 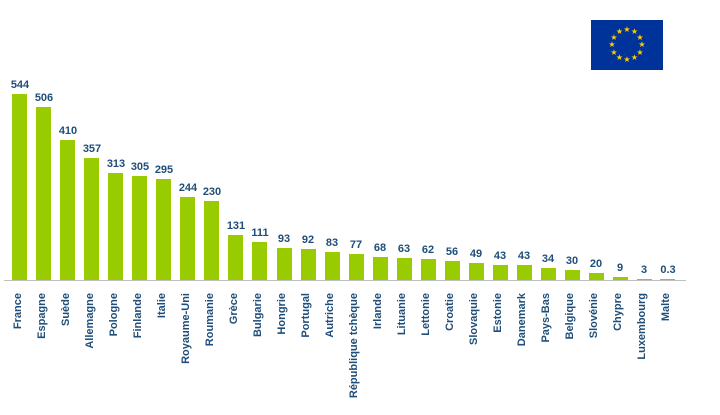 What do you see at coordinates (212, 192) in the screenshot?
I see `bar-value-label: 230` at bounding box center [212, 192].